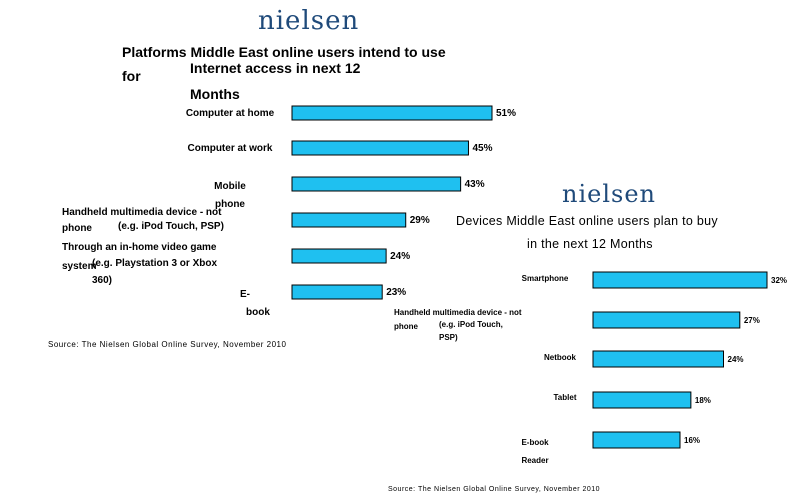 This screenshot has height=500, width=800. What do you see at coordinates (779, 280) in the screenshot?
I see `chart2-value-label: 32%` at bounding box center [779, 280].